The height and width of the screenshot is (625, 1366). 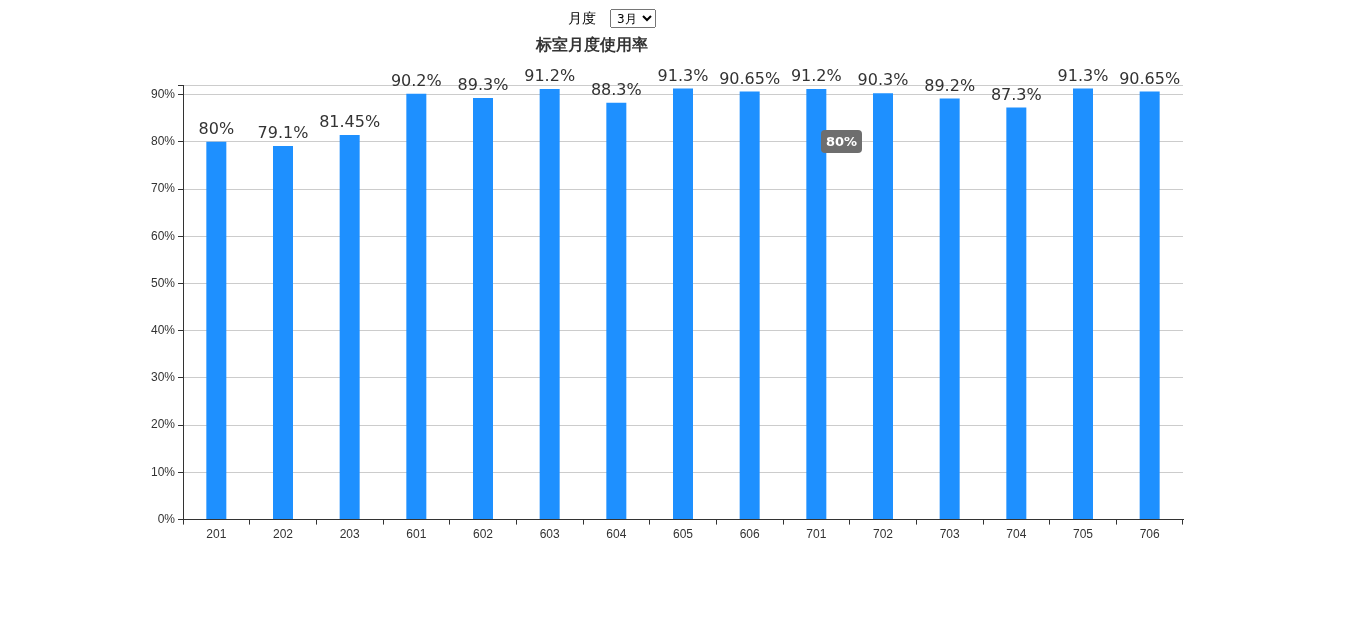 What do you see at coordinates (883, 80) in the screenshot?
I see `data-label: 90.3%` at bounding box center [883, 80].